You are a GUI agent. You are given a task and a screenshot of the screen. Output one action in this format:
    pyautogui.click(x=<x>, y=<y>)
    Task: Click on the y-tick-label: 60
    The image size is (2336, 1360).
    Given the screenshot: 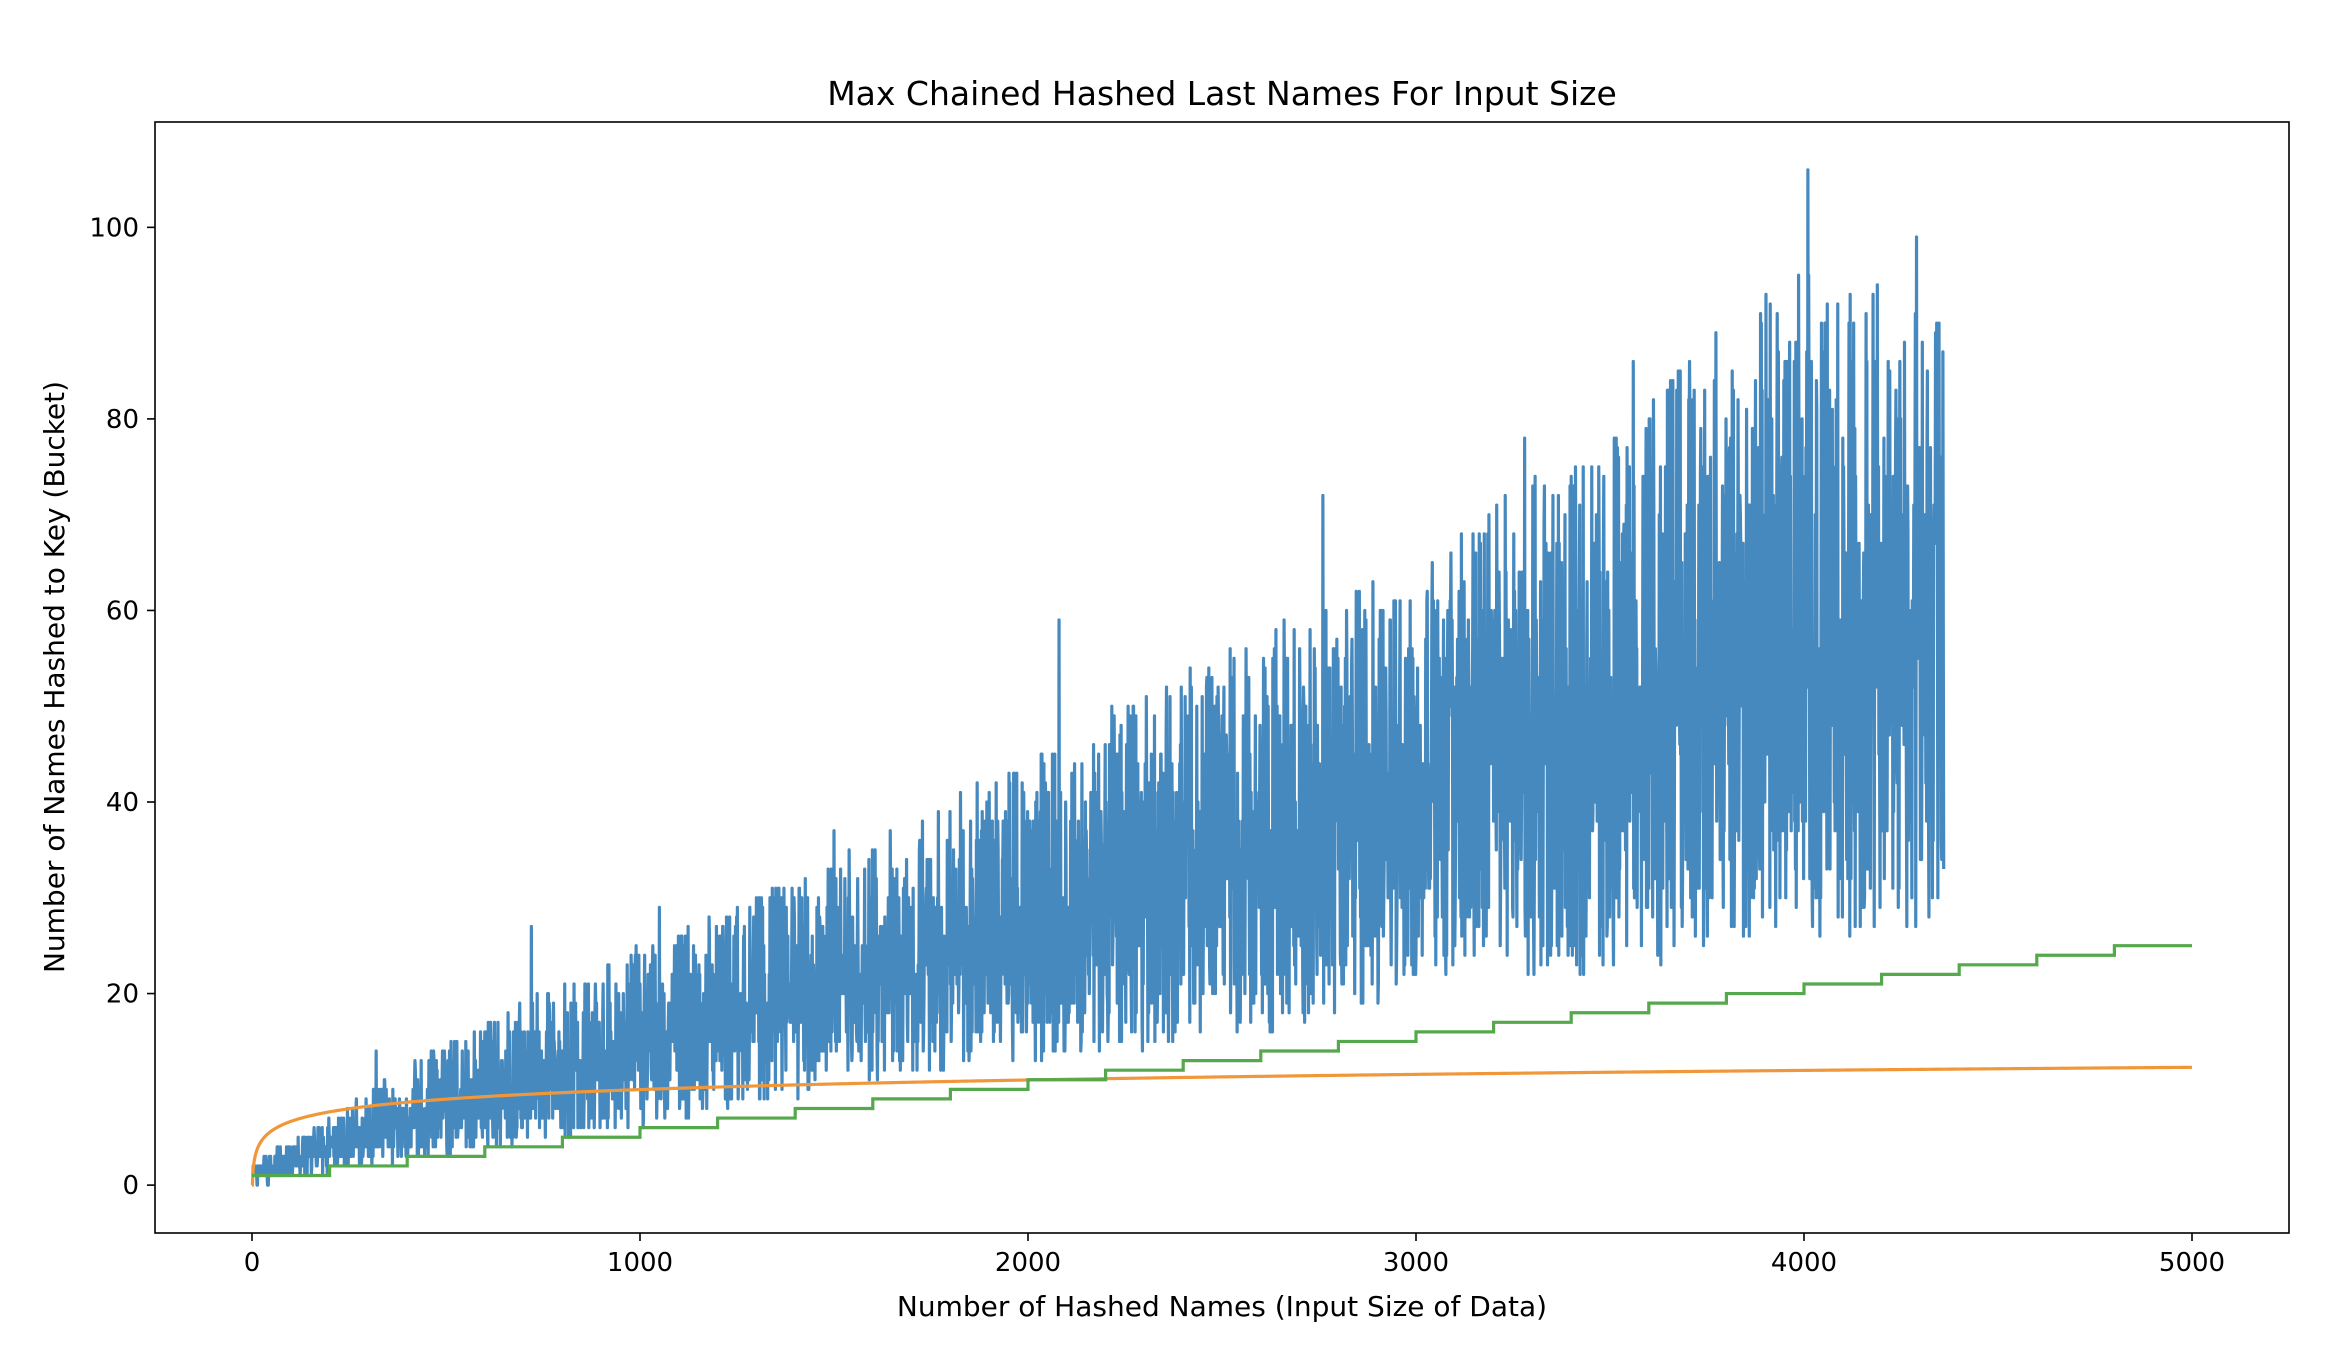 What is the action you would take?
    pyautogui.click(x=122, y=611)
    